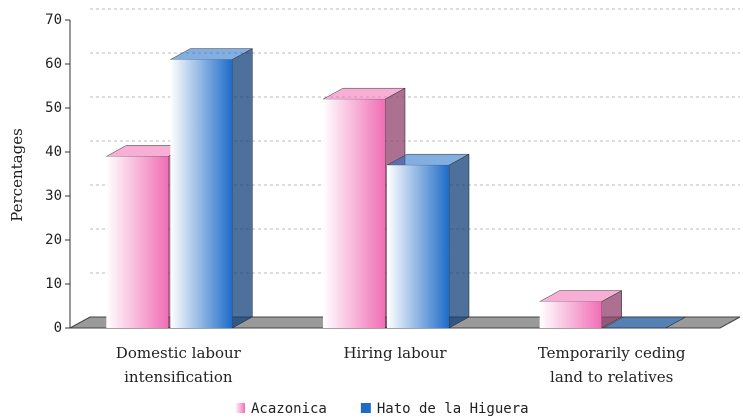  I want to click on y-tick-label: 40, so click(53, 152).